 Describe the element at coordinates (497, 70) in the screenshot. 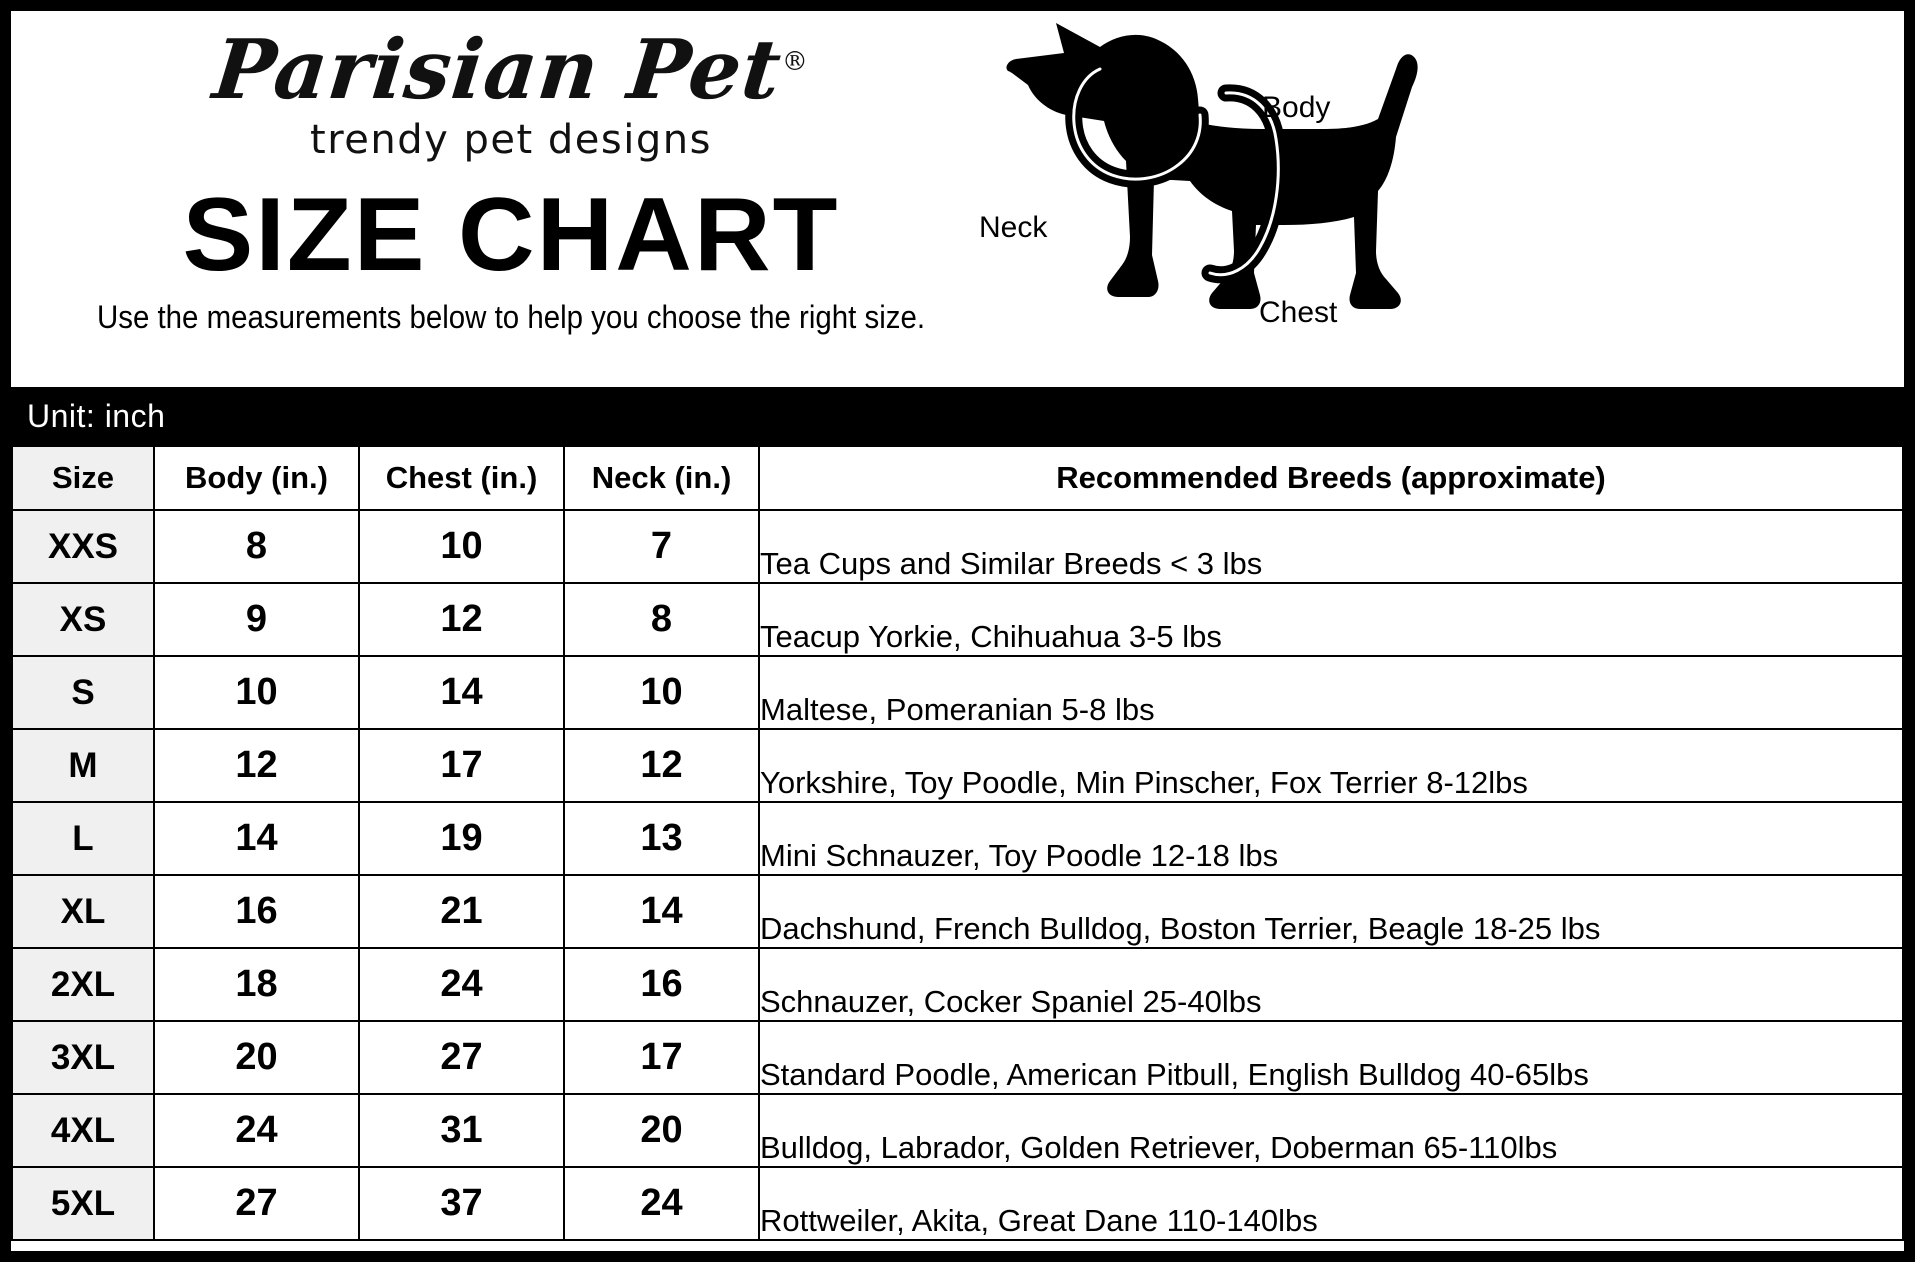

I see `brand-logo-text: Parisian Pet` at that location.